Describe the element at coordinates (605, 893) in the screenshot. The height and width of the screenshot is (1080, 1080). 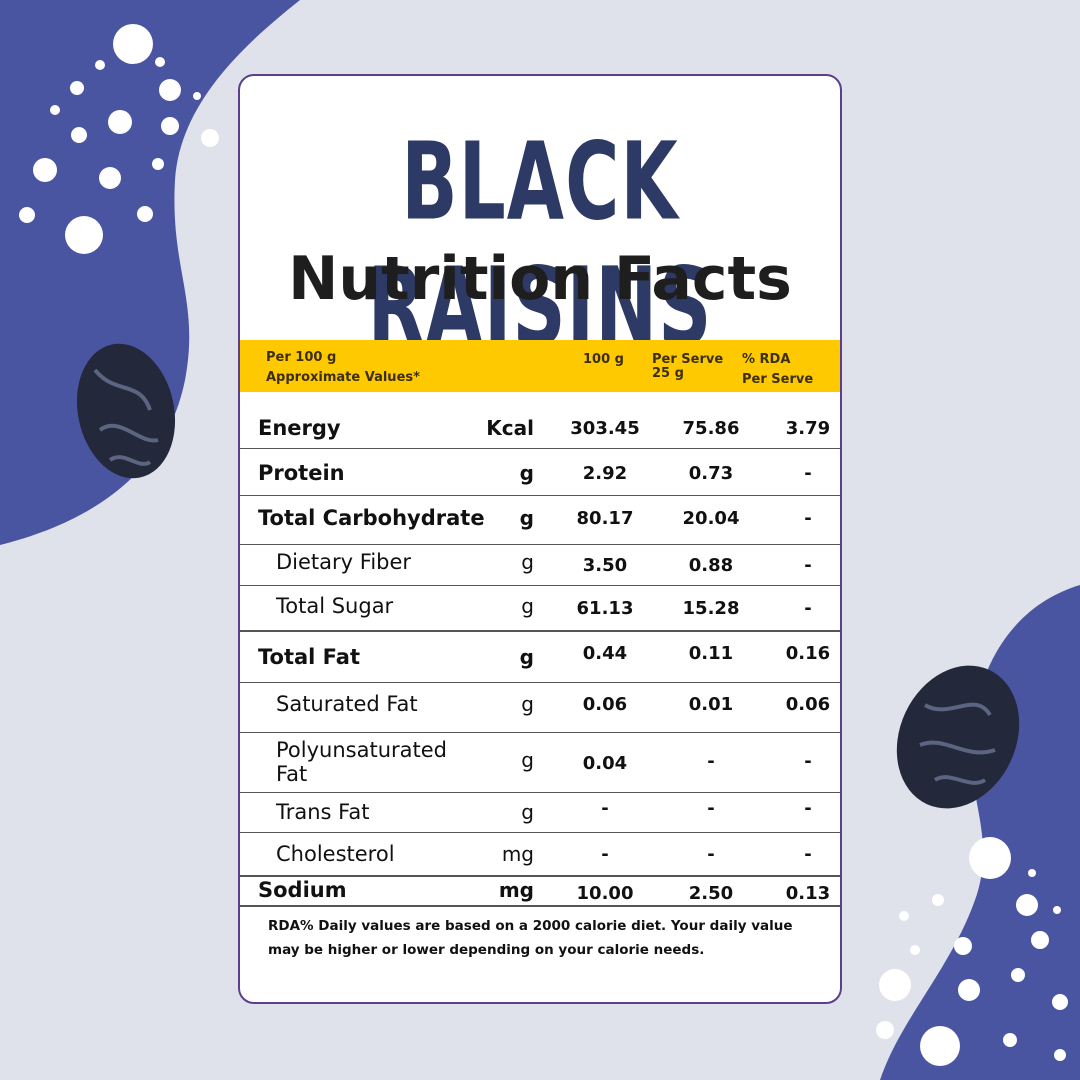
I see `row-value-100g: 10.00` at that location.